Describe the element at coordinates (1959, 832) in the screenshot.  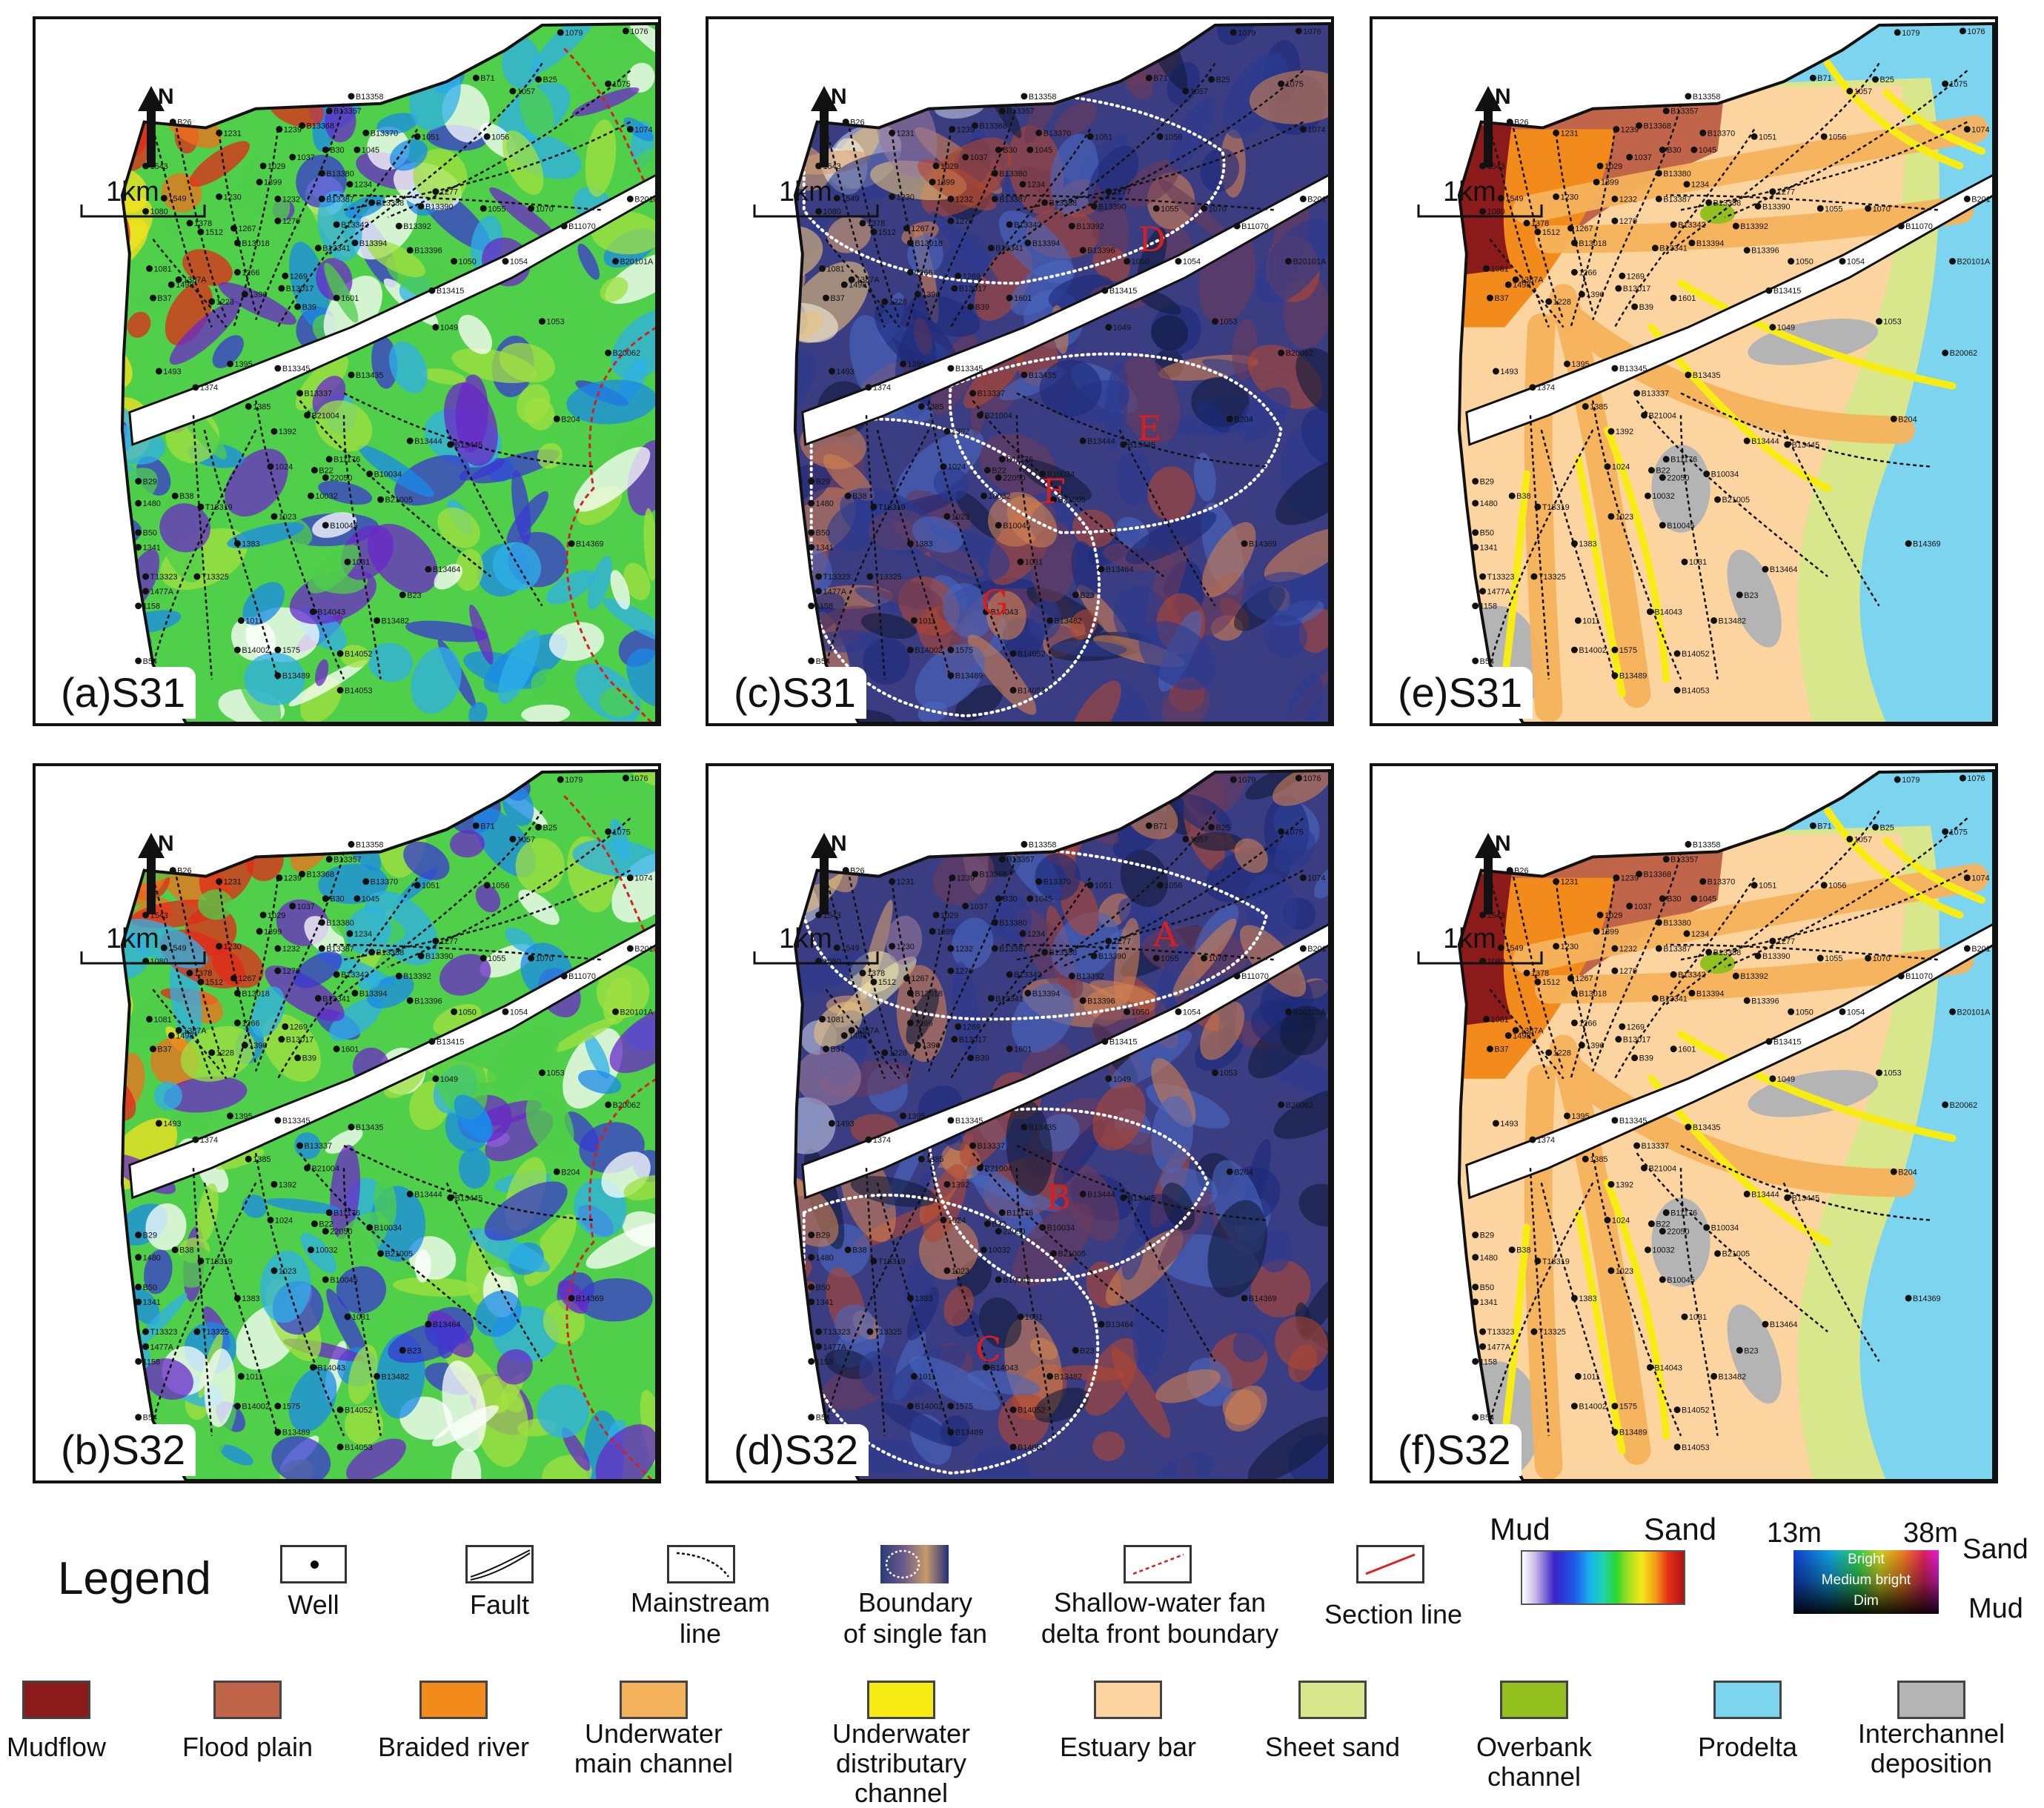
I see `well-label: 1075` at that location.